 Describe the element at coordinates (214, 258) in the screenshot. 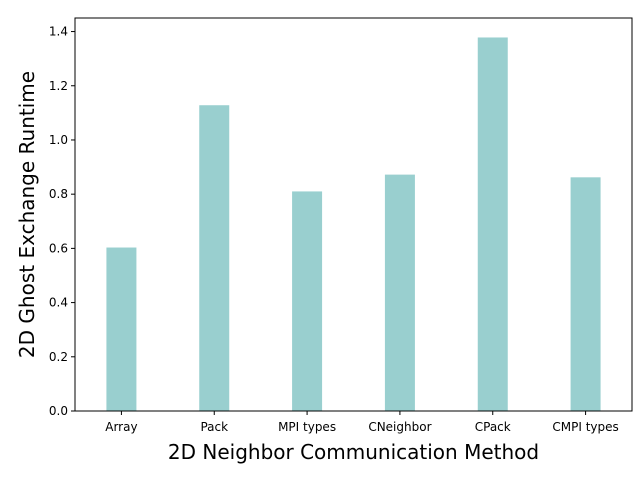

I see `bar-pack` at that location.